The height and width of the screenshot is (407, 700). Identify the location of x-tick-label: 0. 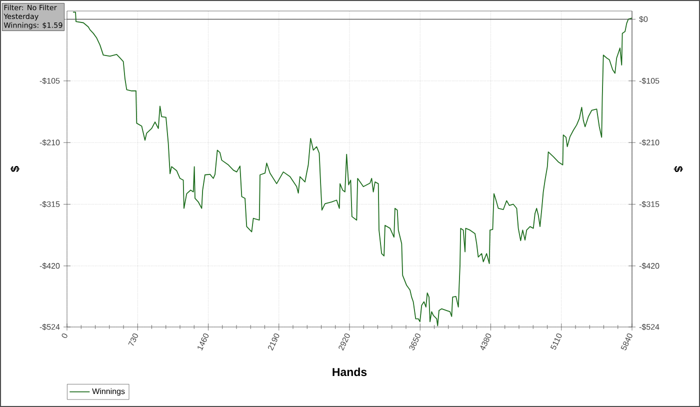
(65, 336).